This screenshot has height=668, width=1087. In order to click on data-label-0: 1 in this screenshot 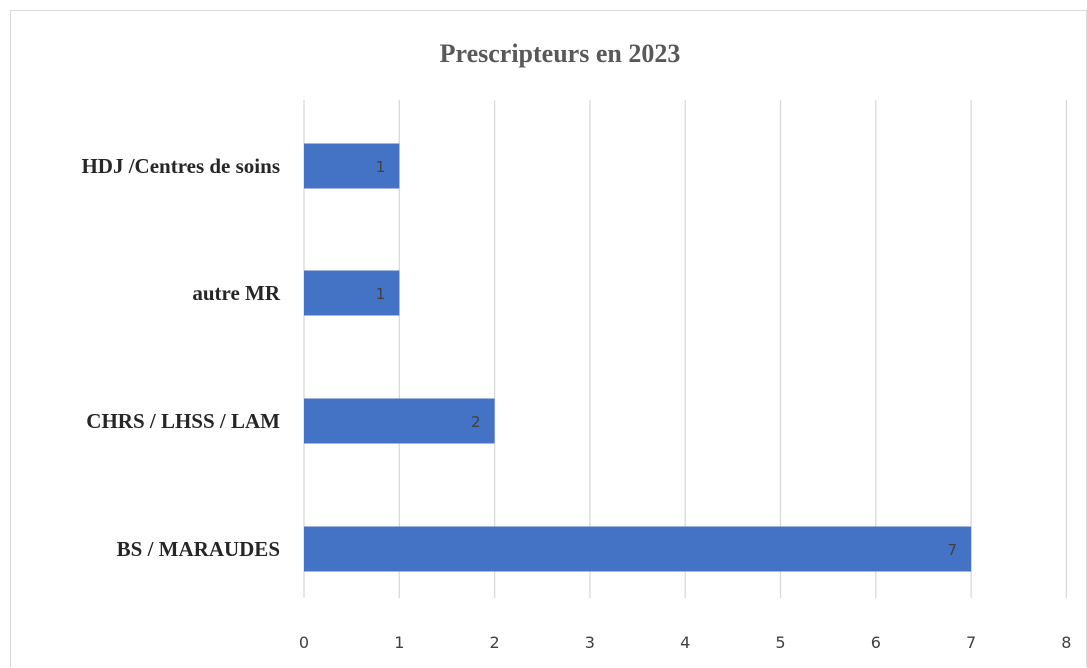, I will do `click(381, 167)`.